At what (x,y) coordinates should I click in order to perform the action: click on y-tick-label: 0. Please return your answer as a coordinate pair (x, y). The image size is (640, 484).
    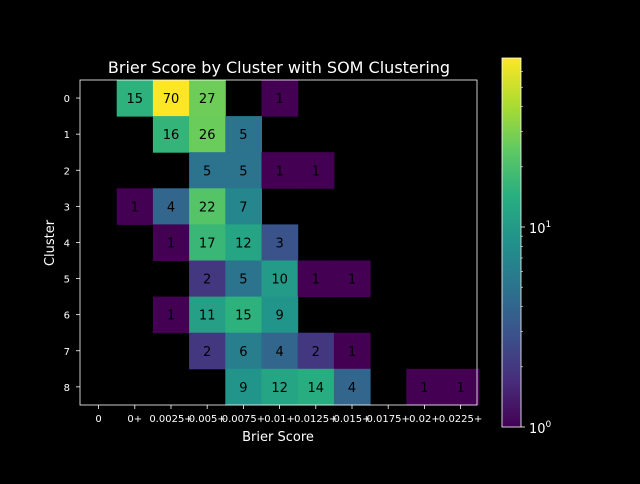
    Looking at the image, I should click on (67, 99).